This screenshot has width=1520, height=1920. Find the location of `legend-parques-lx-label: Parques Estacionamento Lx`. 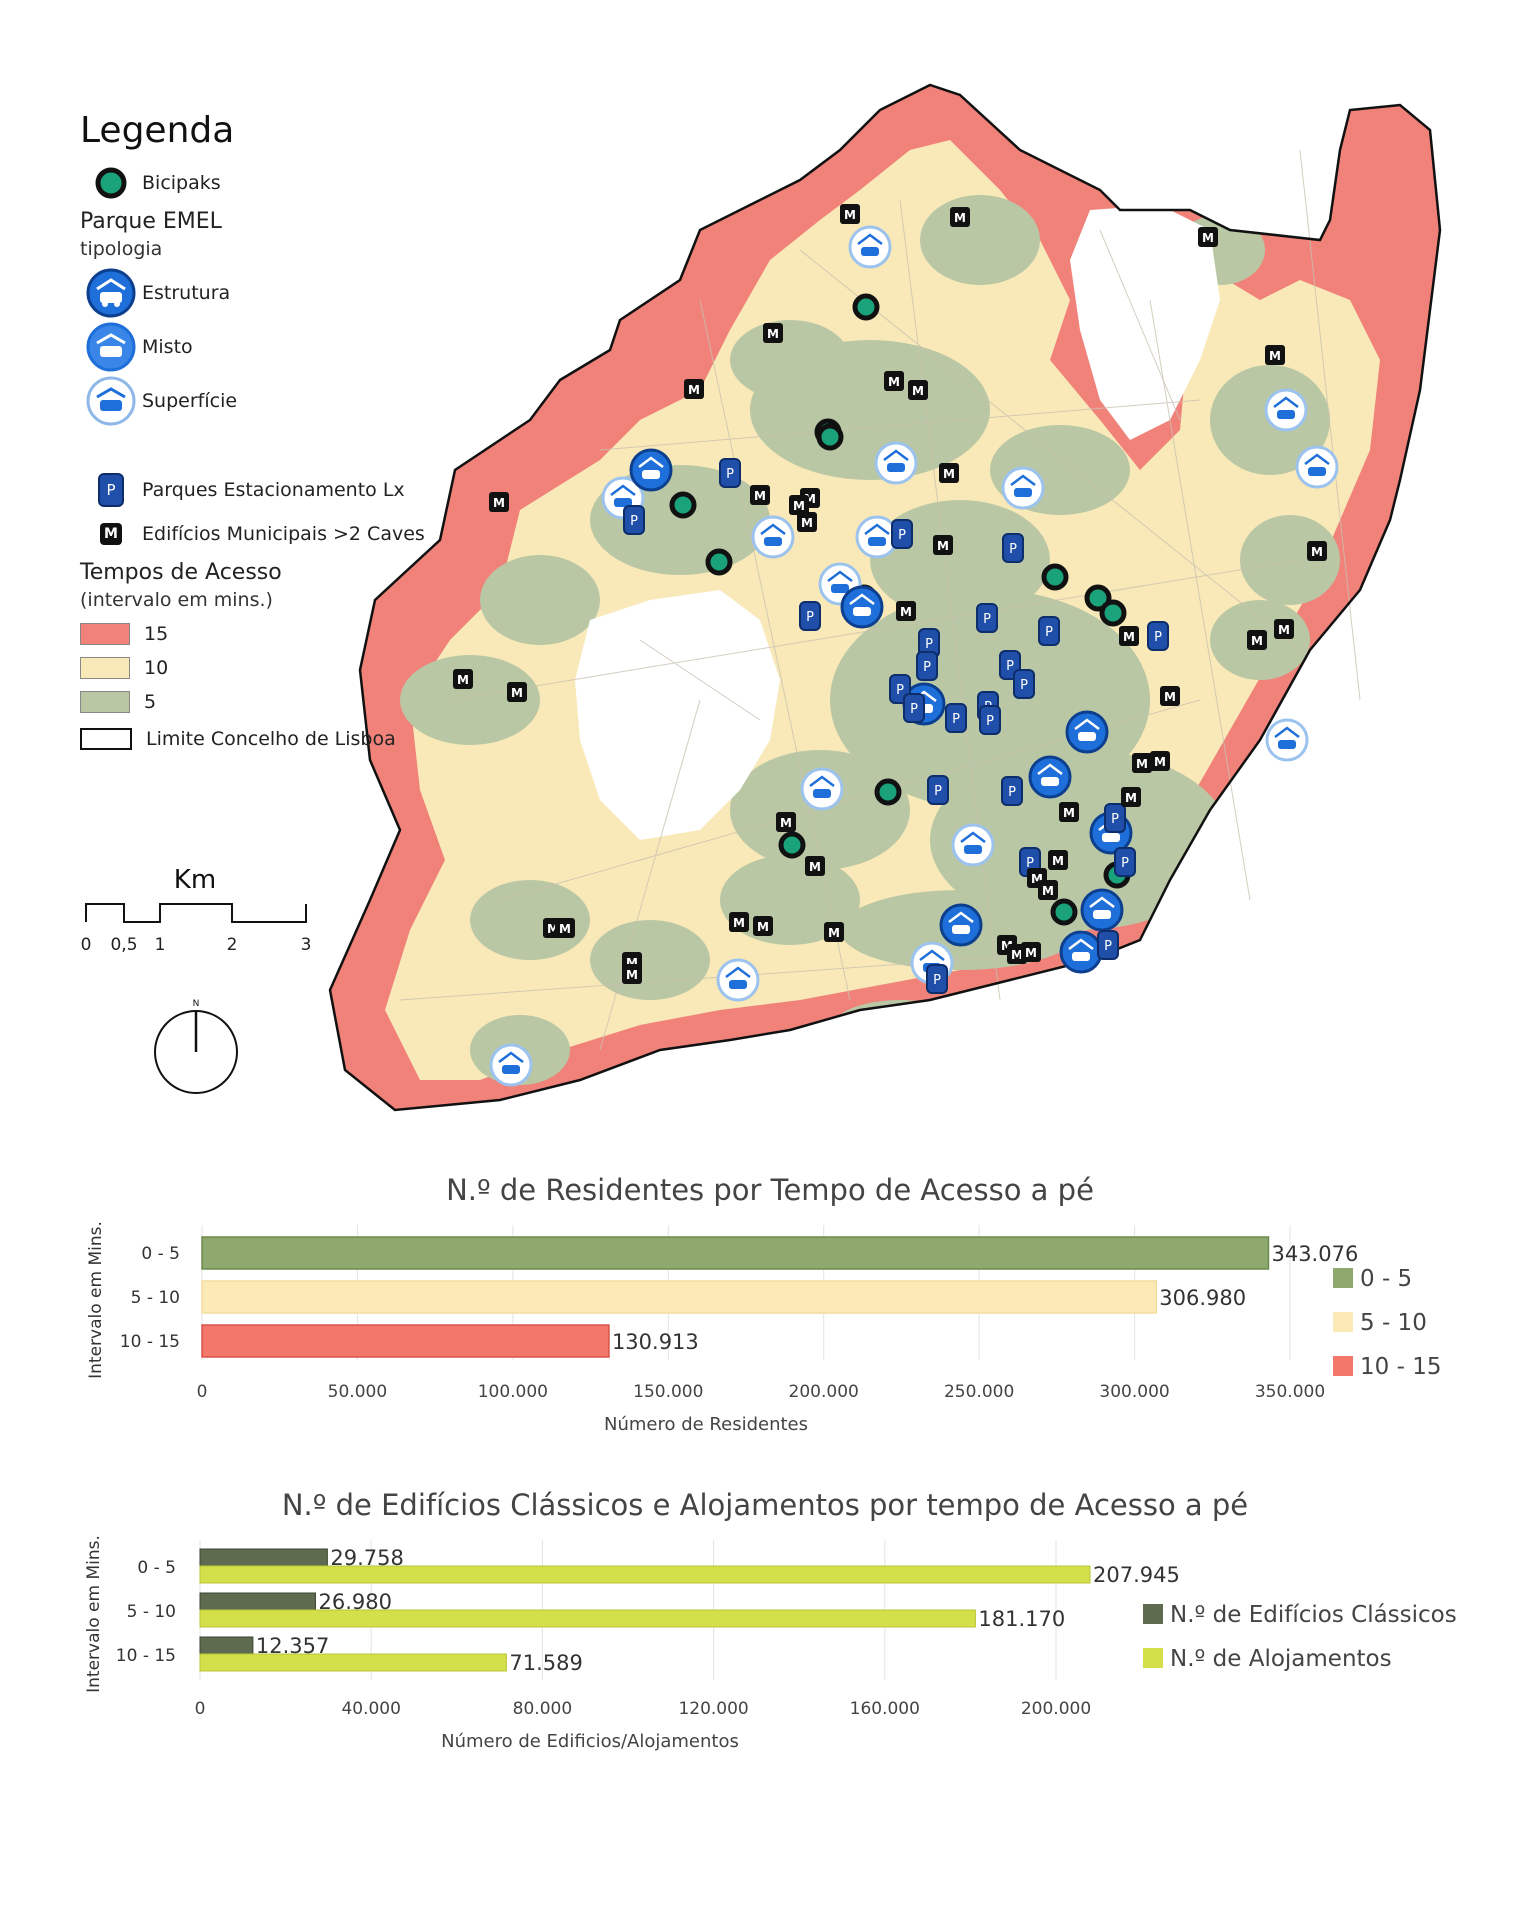

legend-parques-lx-label: Parques Estacionamento Lx is located at coordinates (273, 490).